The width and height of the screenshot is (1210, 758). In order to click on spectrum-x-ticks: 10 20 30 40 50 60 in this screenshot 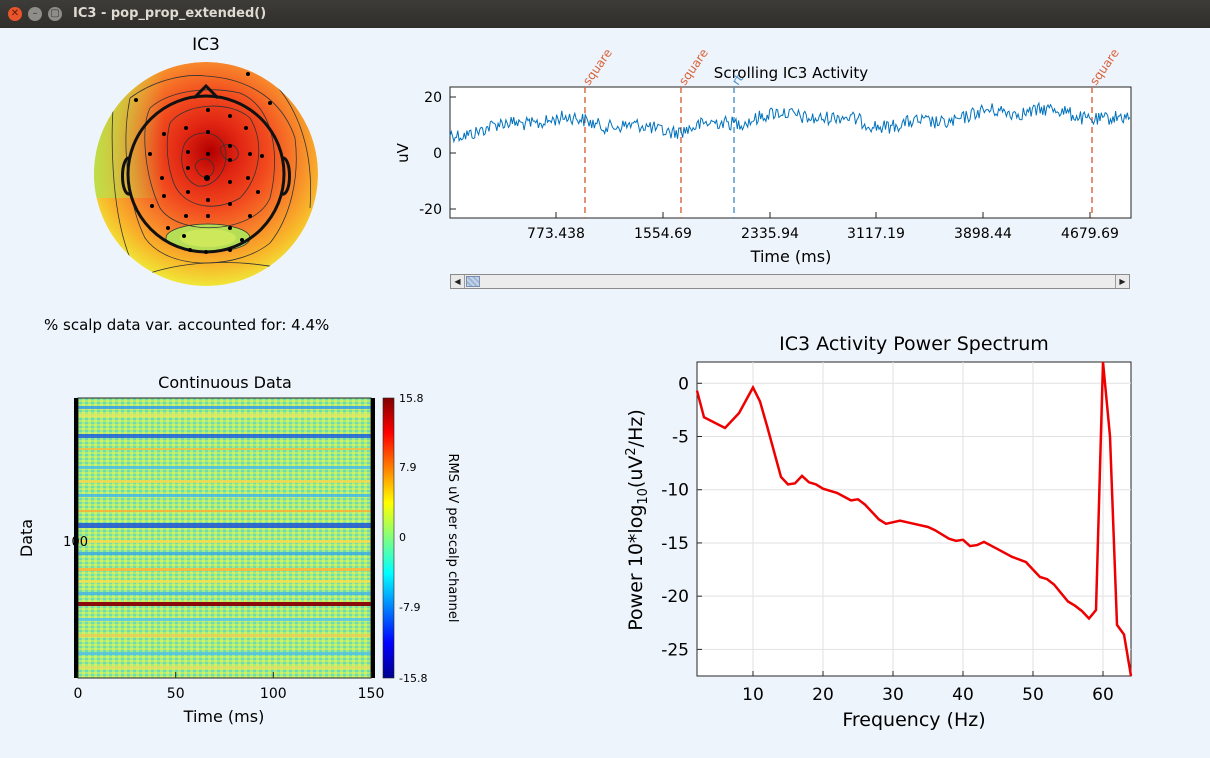, I will do `click(928, 688)`.